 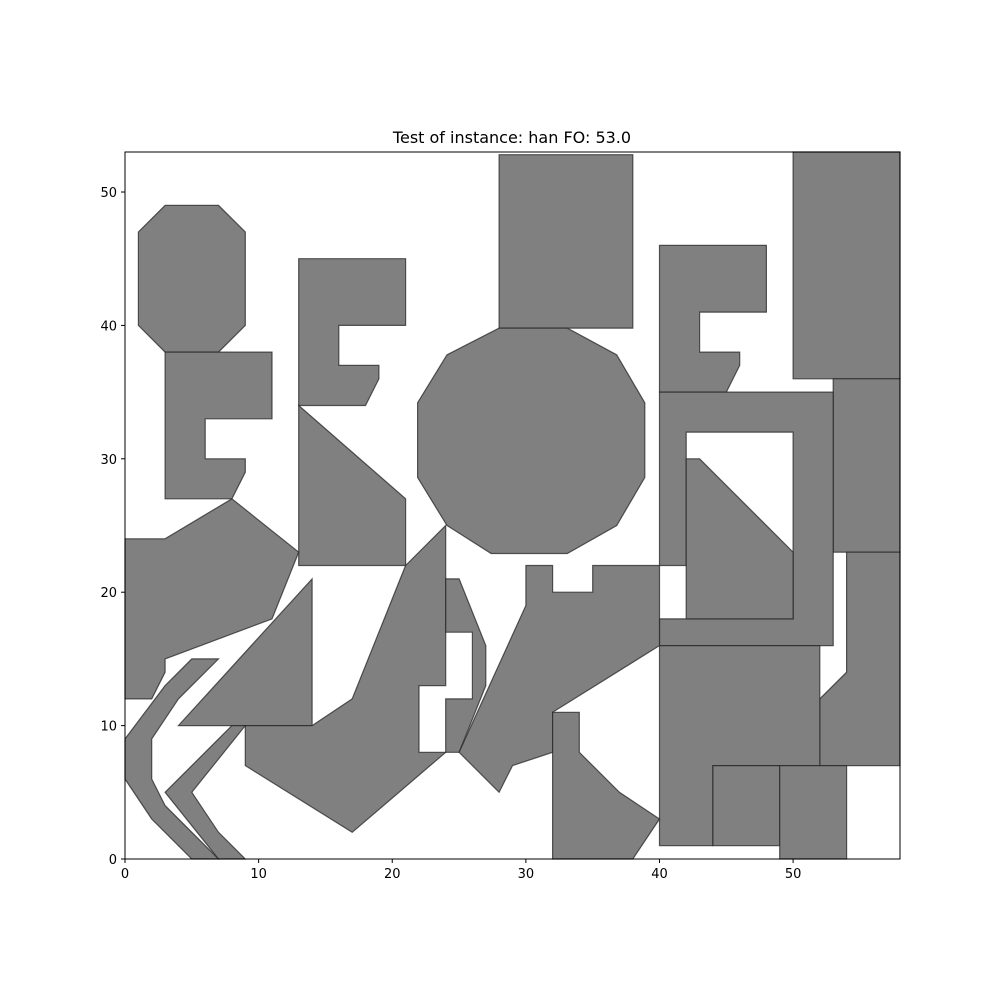 What do you see at coordinates (793, 874) in the screenshot?
I see `x-tick-label-50: 50` at bounding box center [793, 874].